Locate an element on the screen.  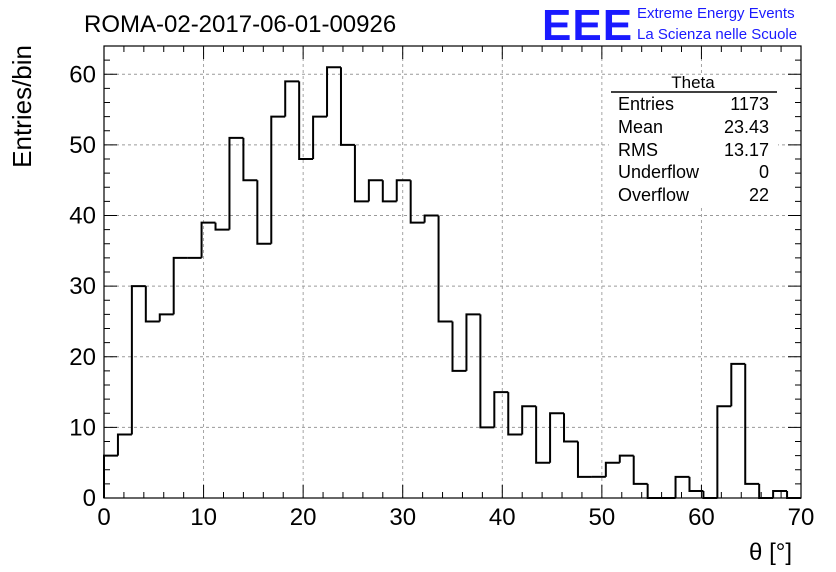
x-tick-label: 30 is located at coordinates (402, 517).